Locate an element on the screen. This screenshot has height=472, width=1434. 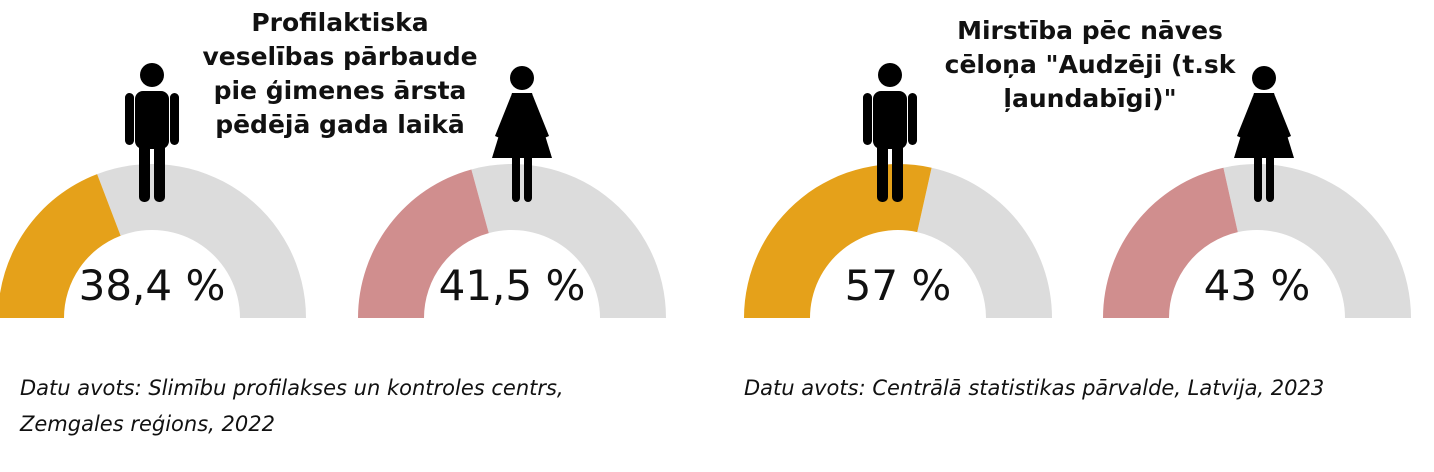
right-title-line: ļaundabīgi)" is located at coordinates (1090, 98).